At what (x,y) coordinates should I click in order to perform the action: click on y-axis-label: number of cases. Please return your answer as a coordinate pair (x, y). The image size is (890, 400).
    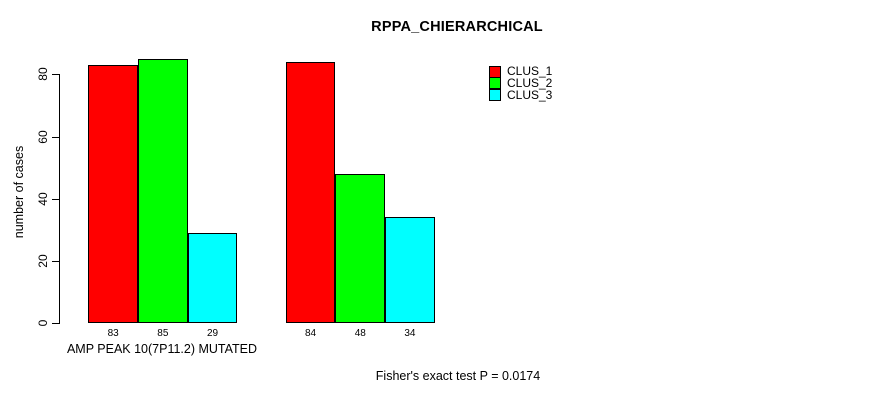
    Looking at the image, I should click on (19, 192).